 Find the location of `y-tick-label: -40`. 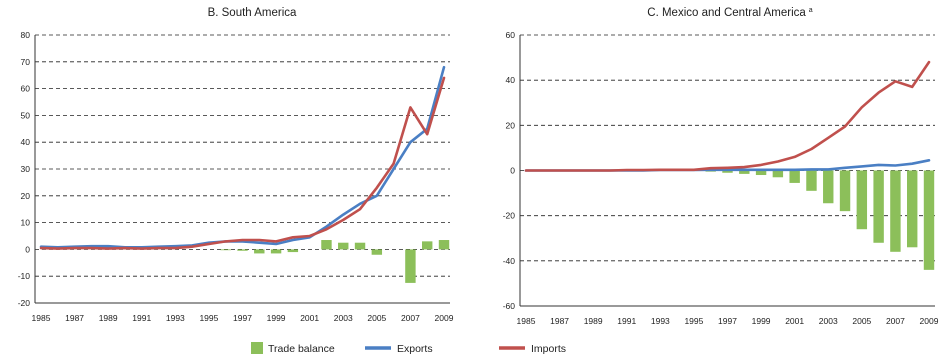

y-tick-label: -40 is located at coordinates (509, 261).